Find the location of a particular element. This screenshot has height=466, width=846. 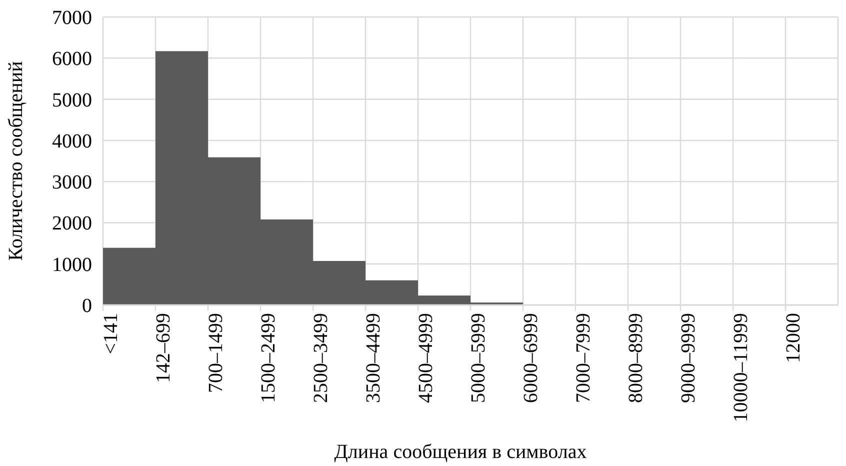

y-tick-label: 2000 is located at coordinates (72, 223).